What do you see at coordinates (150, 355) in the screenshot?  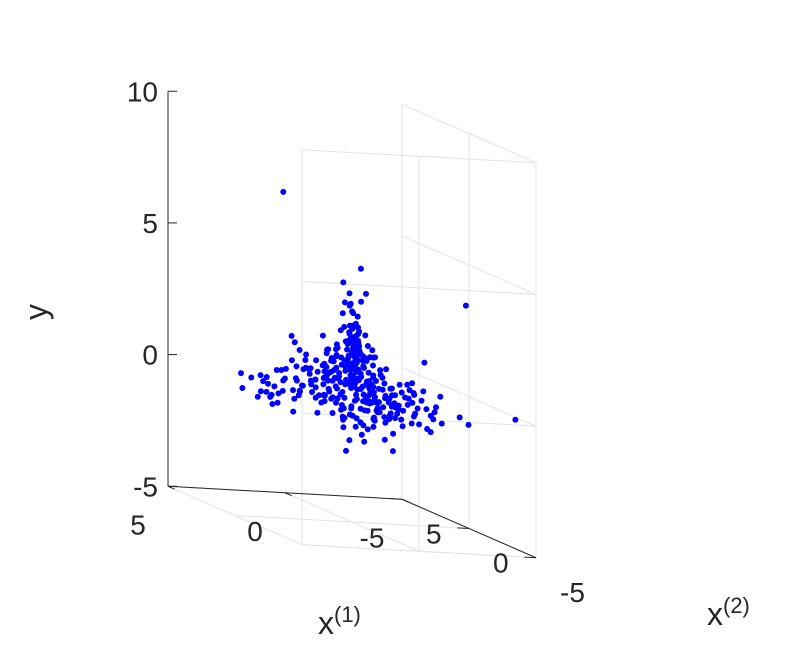 I see `y-tick-label: 0` at bounding box center [150, 355].